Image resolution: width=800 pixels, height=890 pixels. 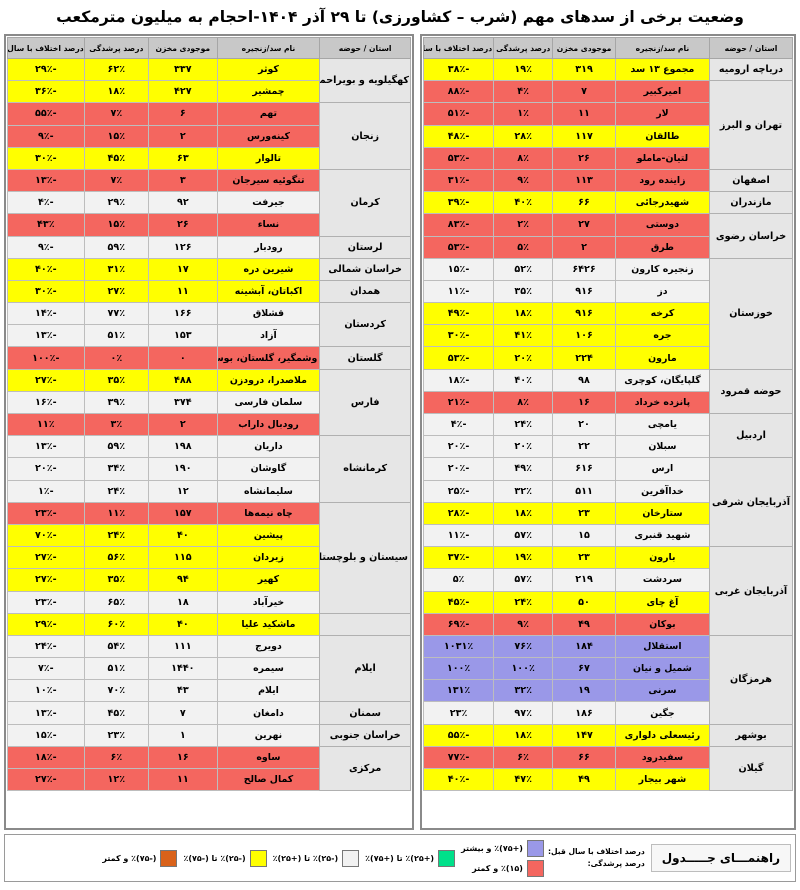 I want to click on diff-percent-cell: -۵۱٪, so click(x=458, y=114).